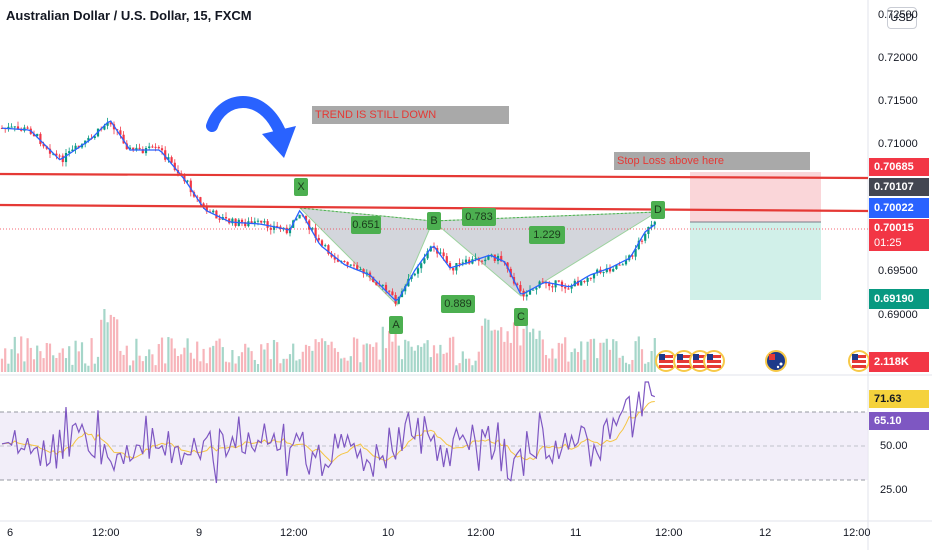 This screenshot has width=932, height=550. Describe the element at coordinates (755, 261) in the screenshot. I see `take-profit-zone` at that location.